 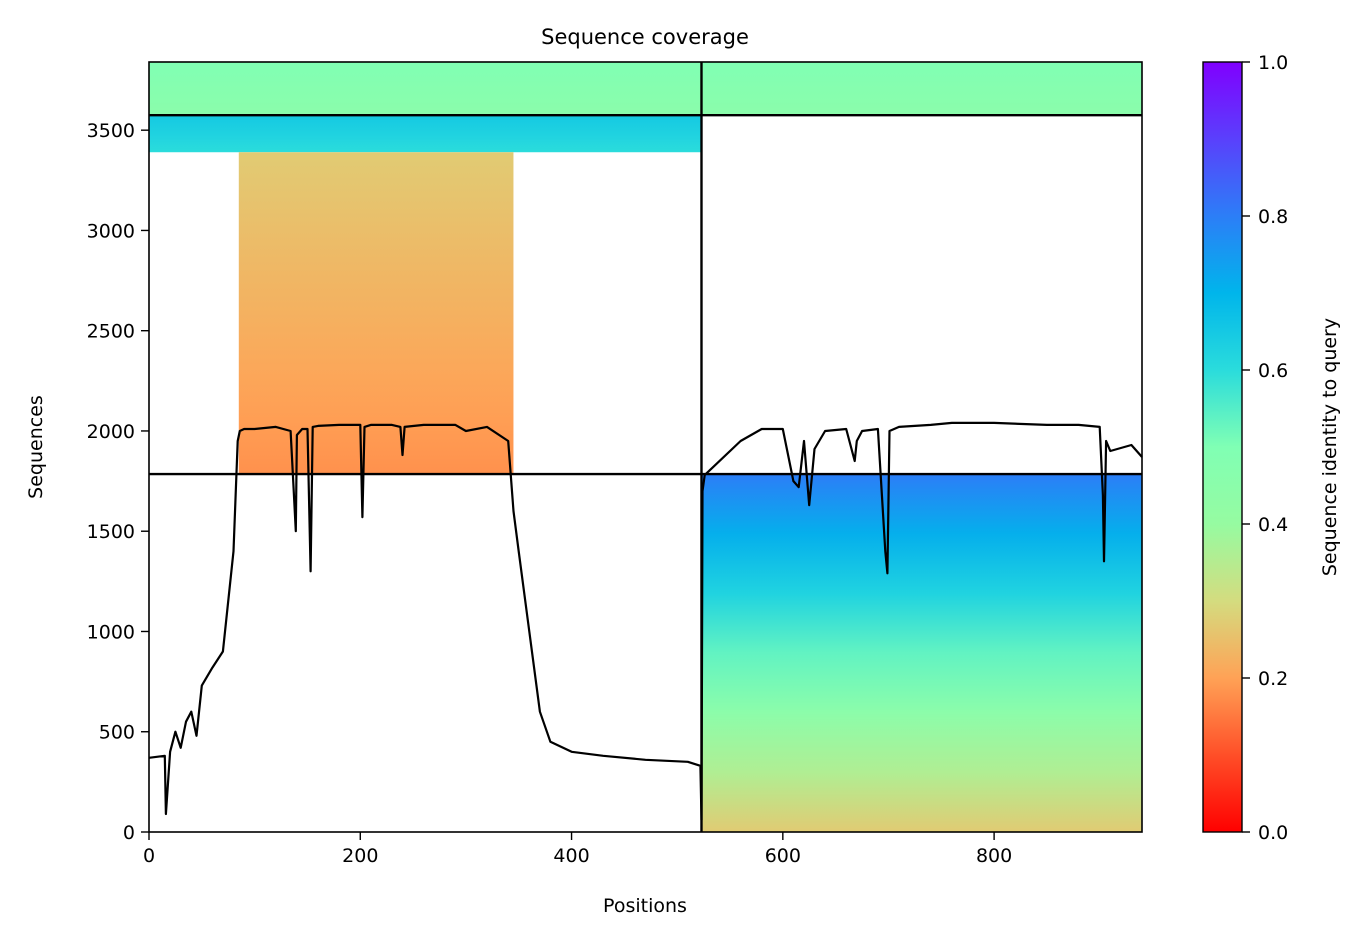 What do you see at coordinates (118, 482) in the screenshot?
I see `y-axis: 0 500 1000 1500 2000 2500 3000 3500` at bounding box center [118, 482].